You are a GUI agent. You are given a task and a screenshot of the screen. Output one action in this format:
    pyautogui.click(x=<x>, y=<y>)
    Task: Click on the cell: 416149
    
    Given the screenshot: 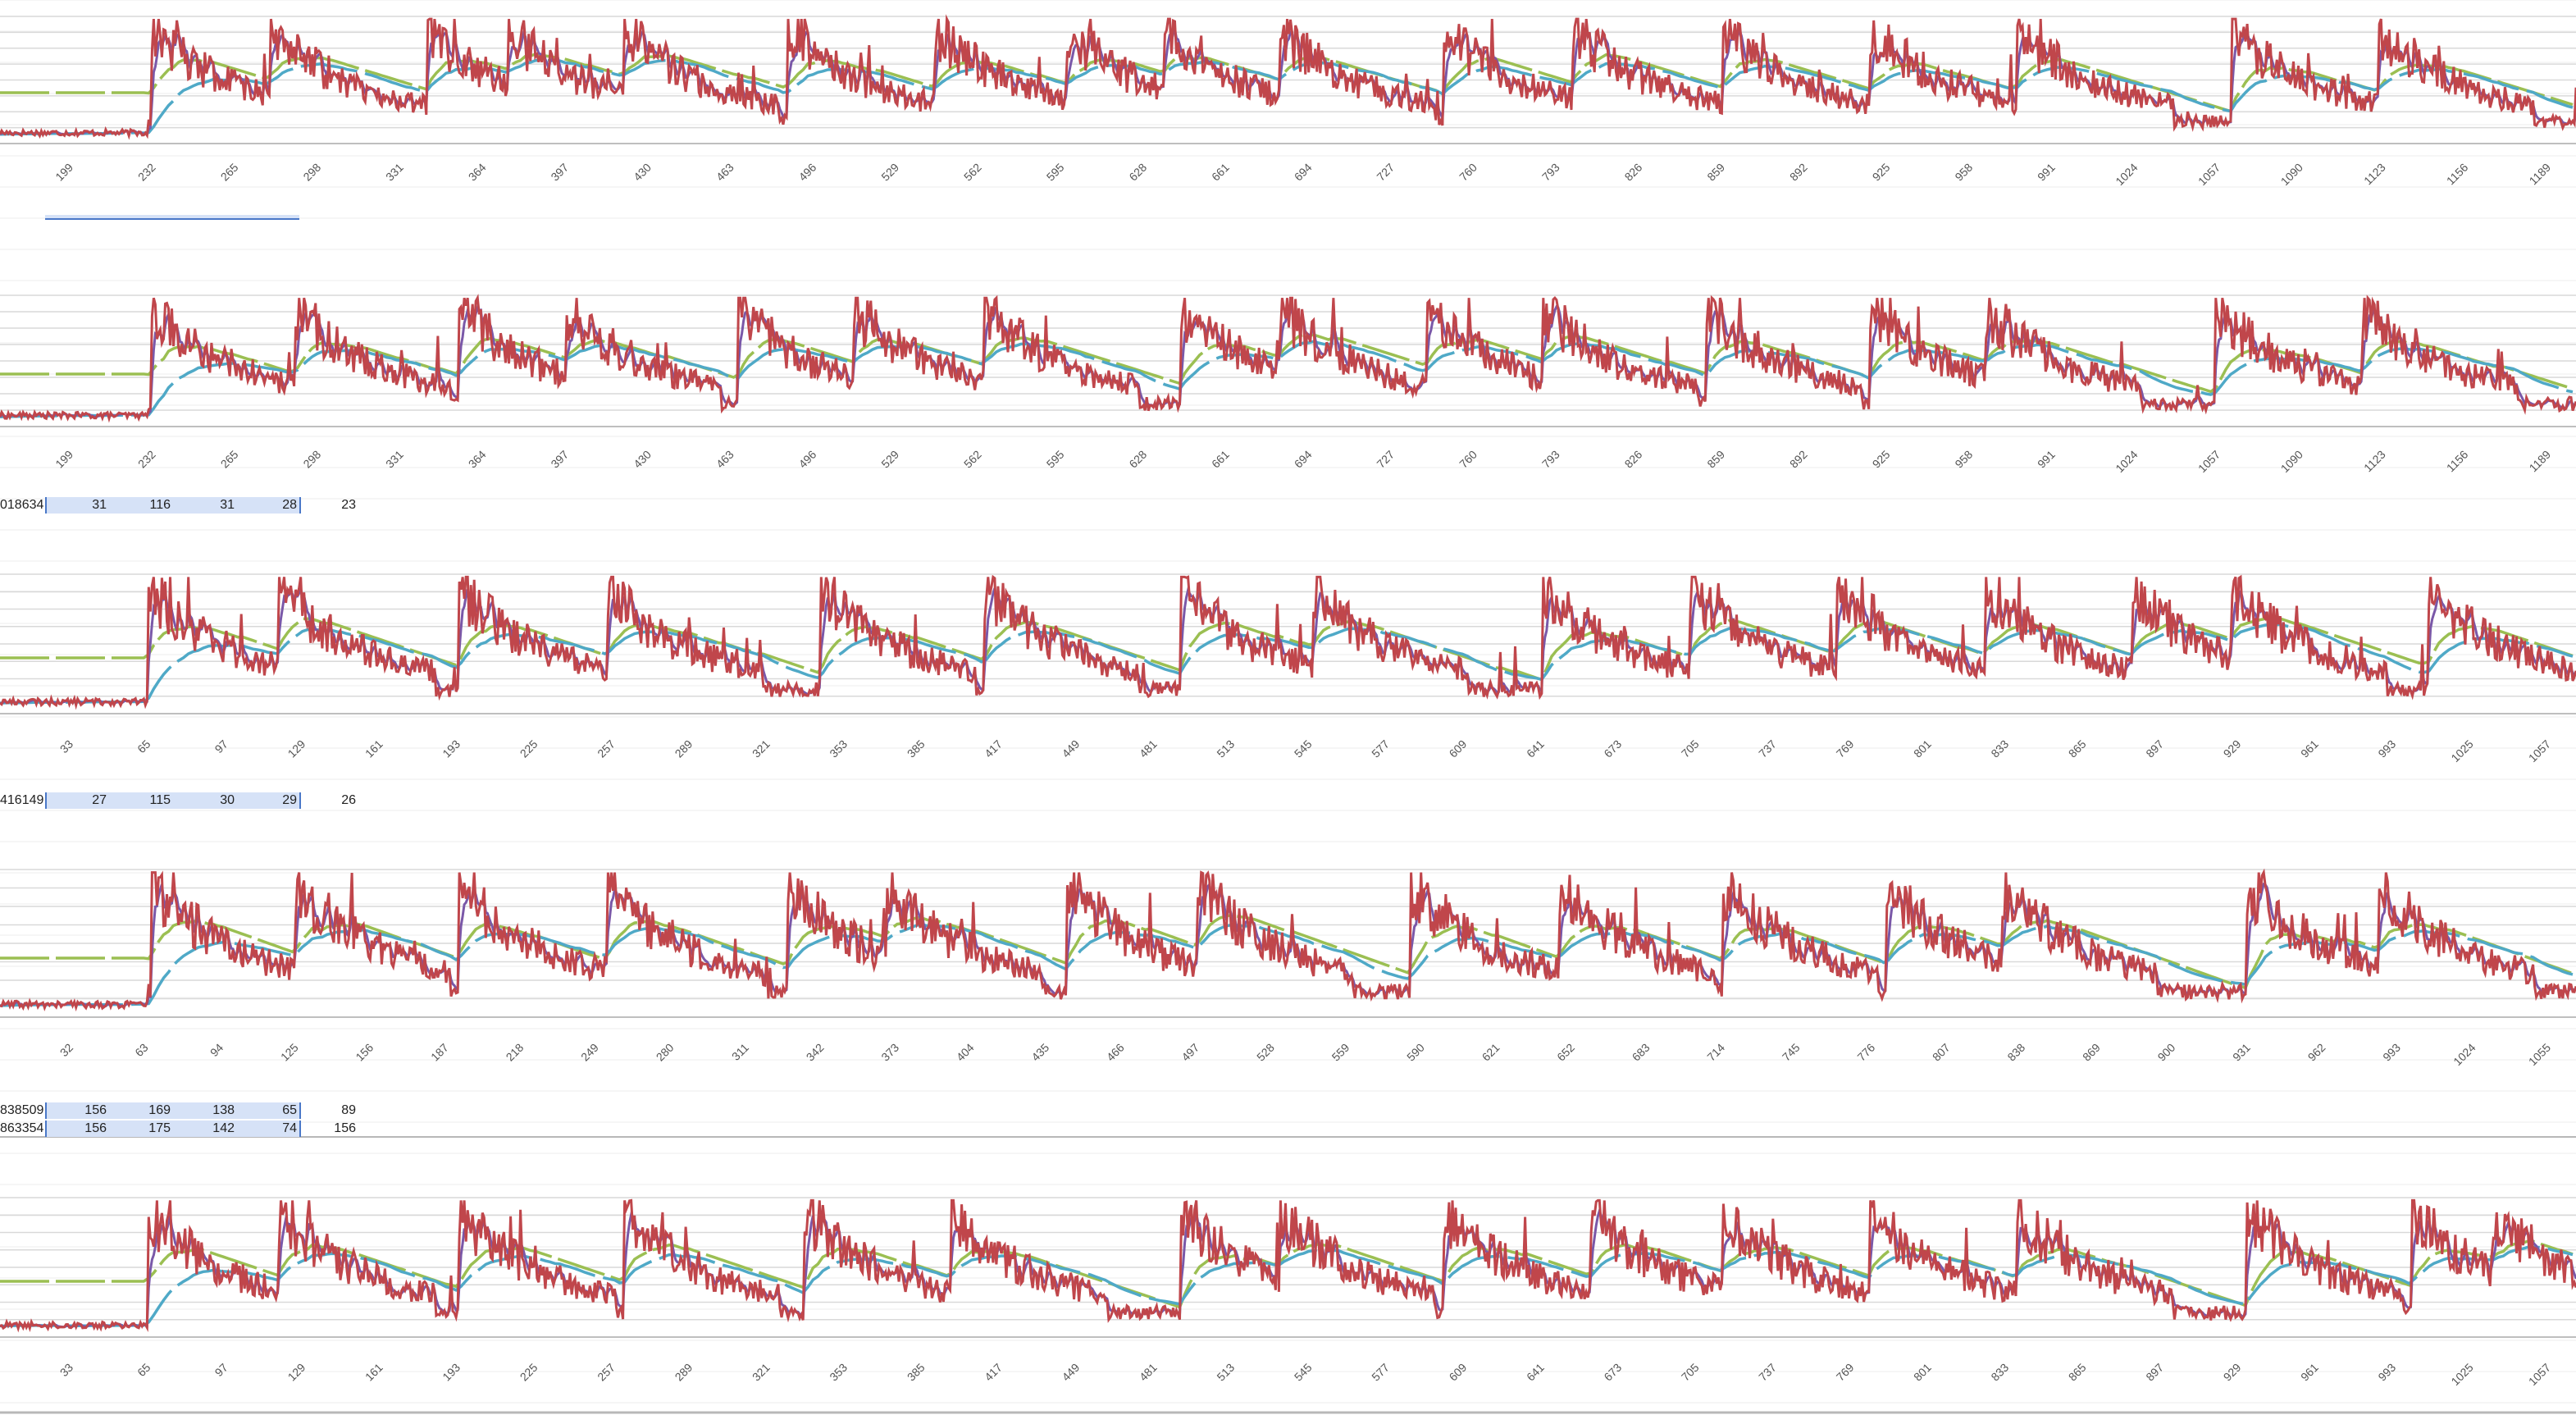 What is the action you would take?
    pyautogui.click(x=22, y=800)
    